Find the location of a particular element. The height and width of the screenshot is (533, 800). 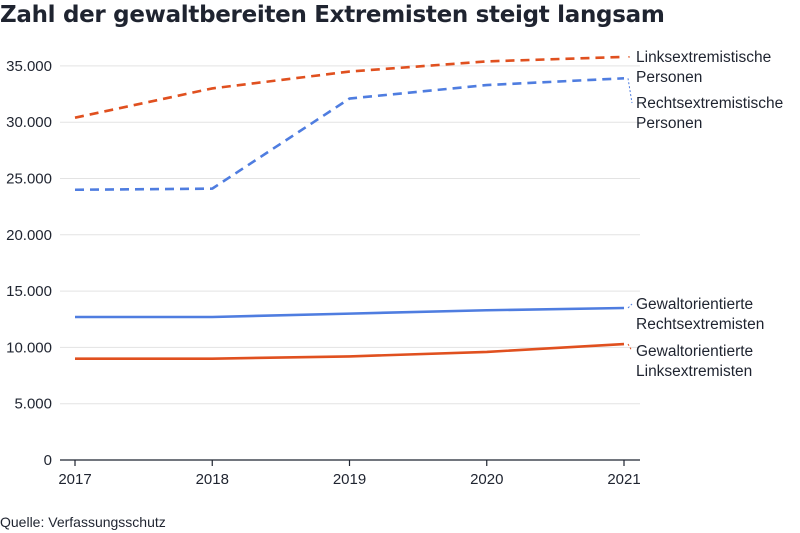

series-label: Rechtsextremisten is located at coordinates (700, 324).